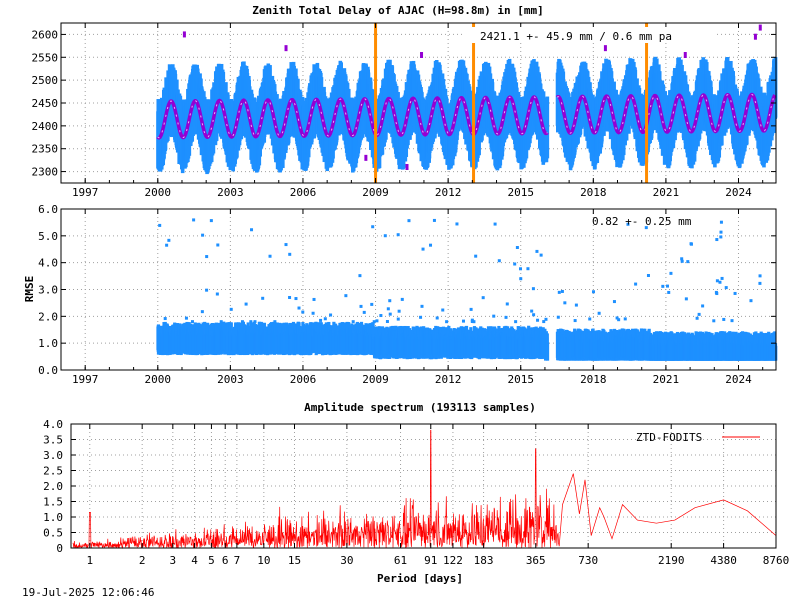 The image size is (800, 605). I want to click on x-tick-label: 2018, so click(593, 192).